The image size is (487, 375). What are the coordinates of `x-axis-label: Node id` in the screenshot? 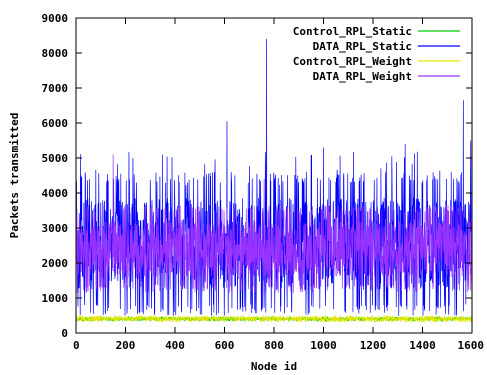 It's located at (274, 366).